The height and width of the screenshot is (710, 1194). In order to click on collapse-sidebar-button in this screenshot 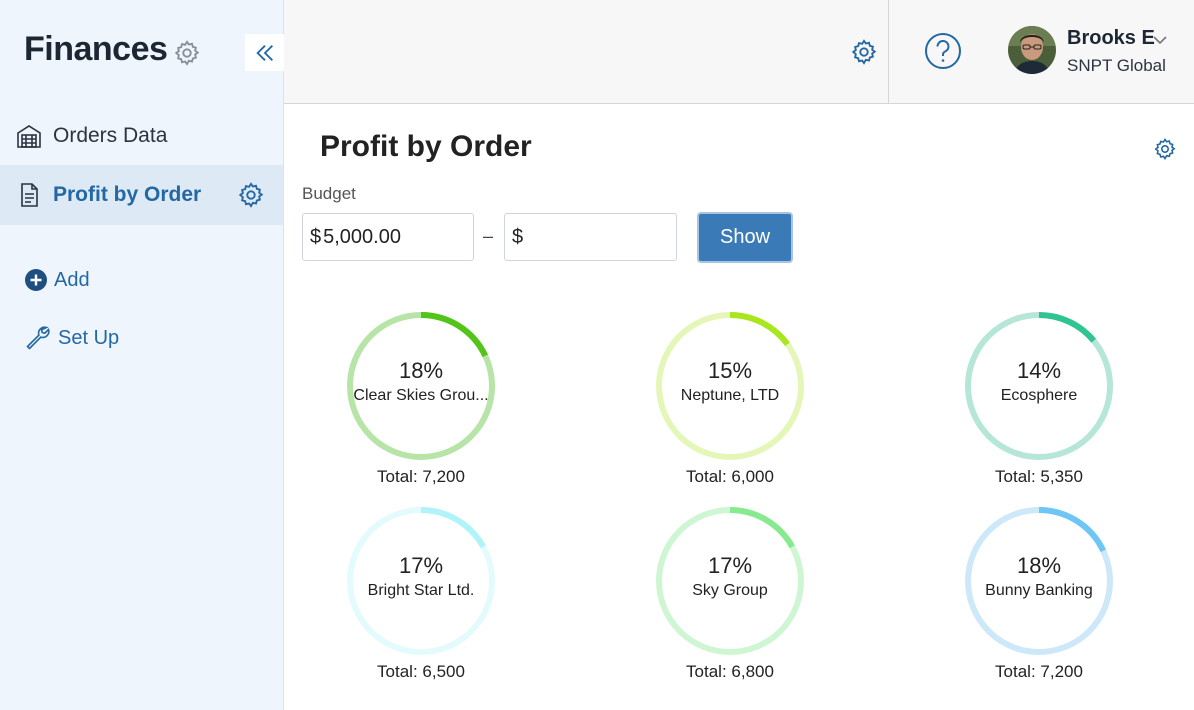, I will do `click(264, 52)`.